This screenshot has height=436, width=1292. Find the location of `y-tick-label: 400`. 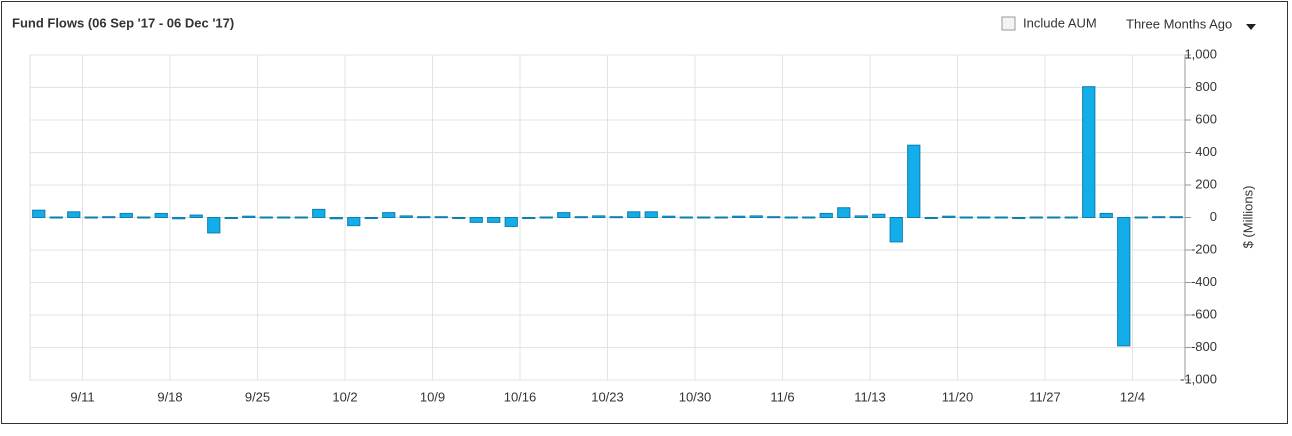

y-tick-label: 400 is located at coordinates (1206, 151).